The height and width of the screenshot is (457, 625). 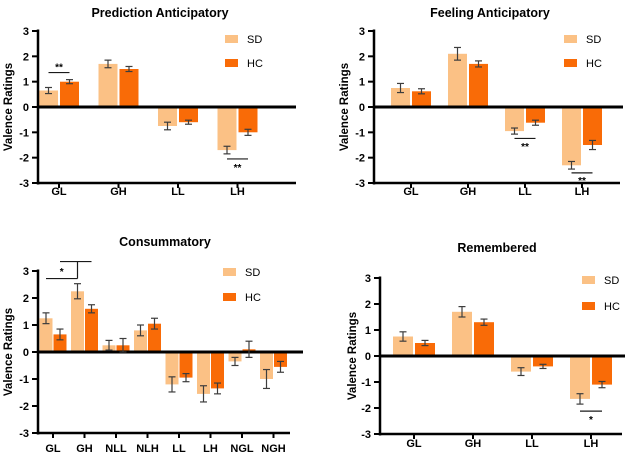 What do you see at coordinates (496, 248) in the screenshot?
I see `chart-title: Remembered` at bounding box center [496, 248].